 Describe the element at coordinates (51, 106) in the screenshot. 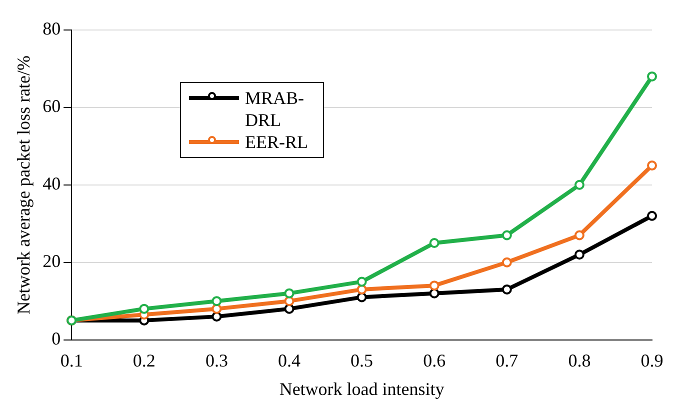

I see `y-tick-label: 60` at that location.